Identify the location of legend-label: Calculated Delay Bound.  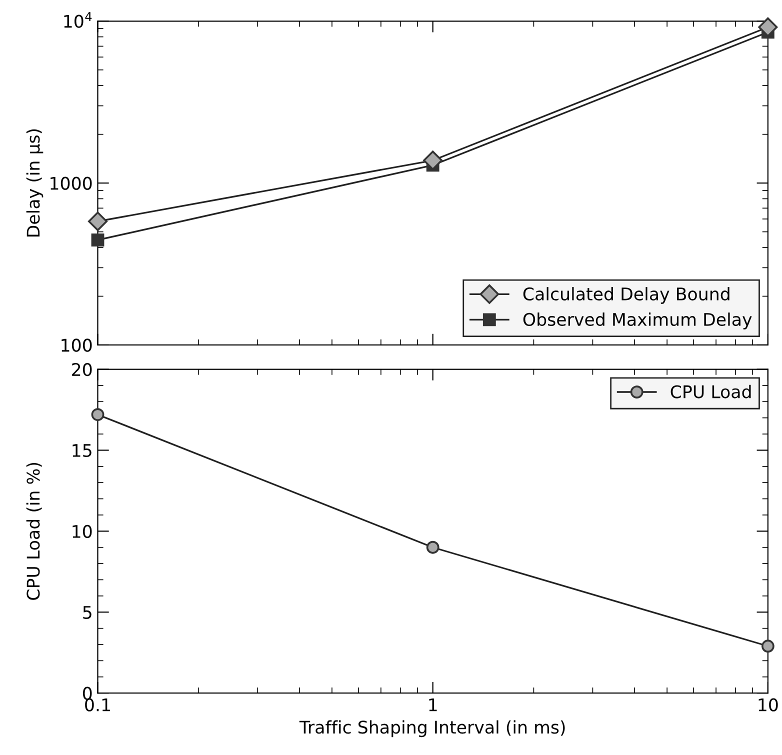
(626, 295).